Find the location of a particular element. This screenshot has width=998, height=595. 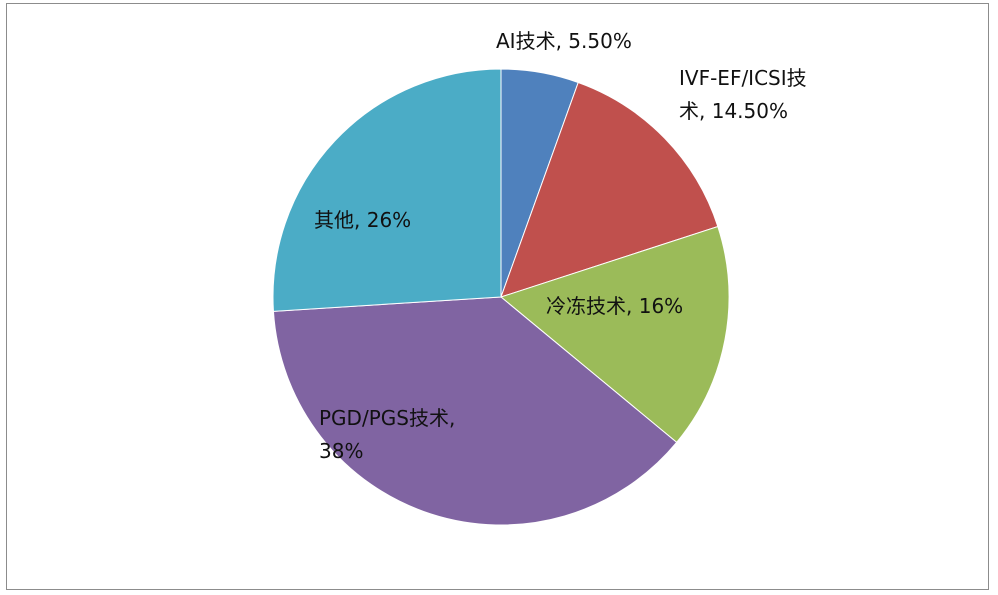

slice-label-3: 冷冻技术, 16% is located at coordinates (614, 306).